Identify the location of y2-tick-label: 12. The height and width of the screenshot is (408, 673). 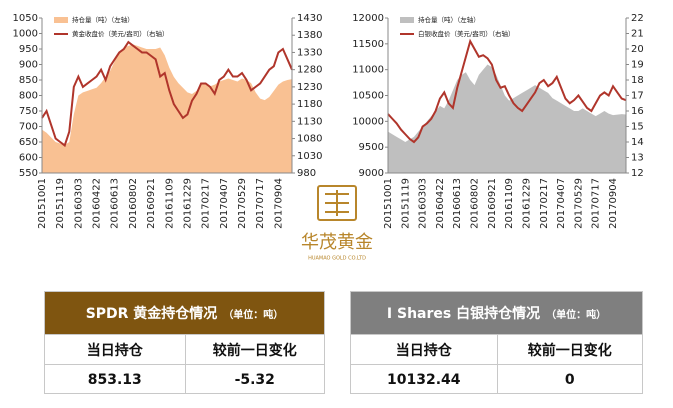
(637, 173).